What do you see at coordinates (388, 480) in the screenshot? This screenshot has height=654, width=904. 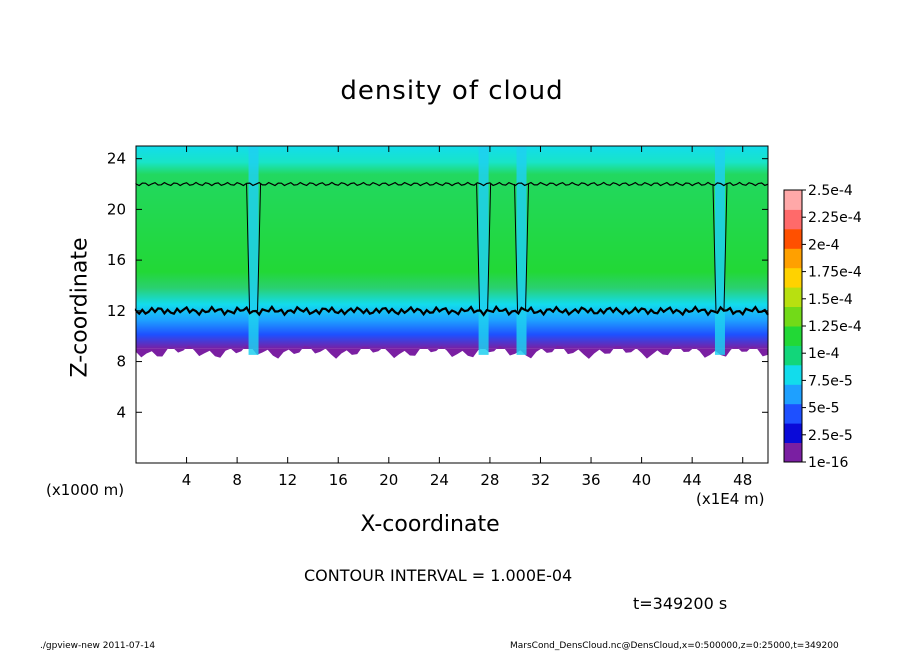 I see `x-tick-label: 20` at bounding box center [388, 480].